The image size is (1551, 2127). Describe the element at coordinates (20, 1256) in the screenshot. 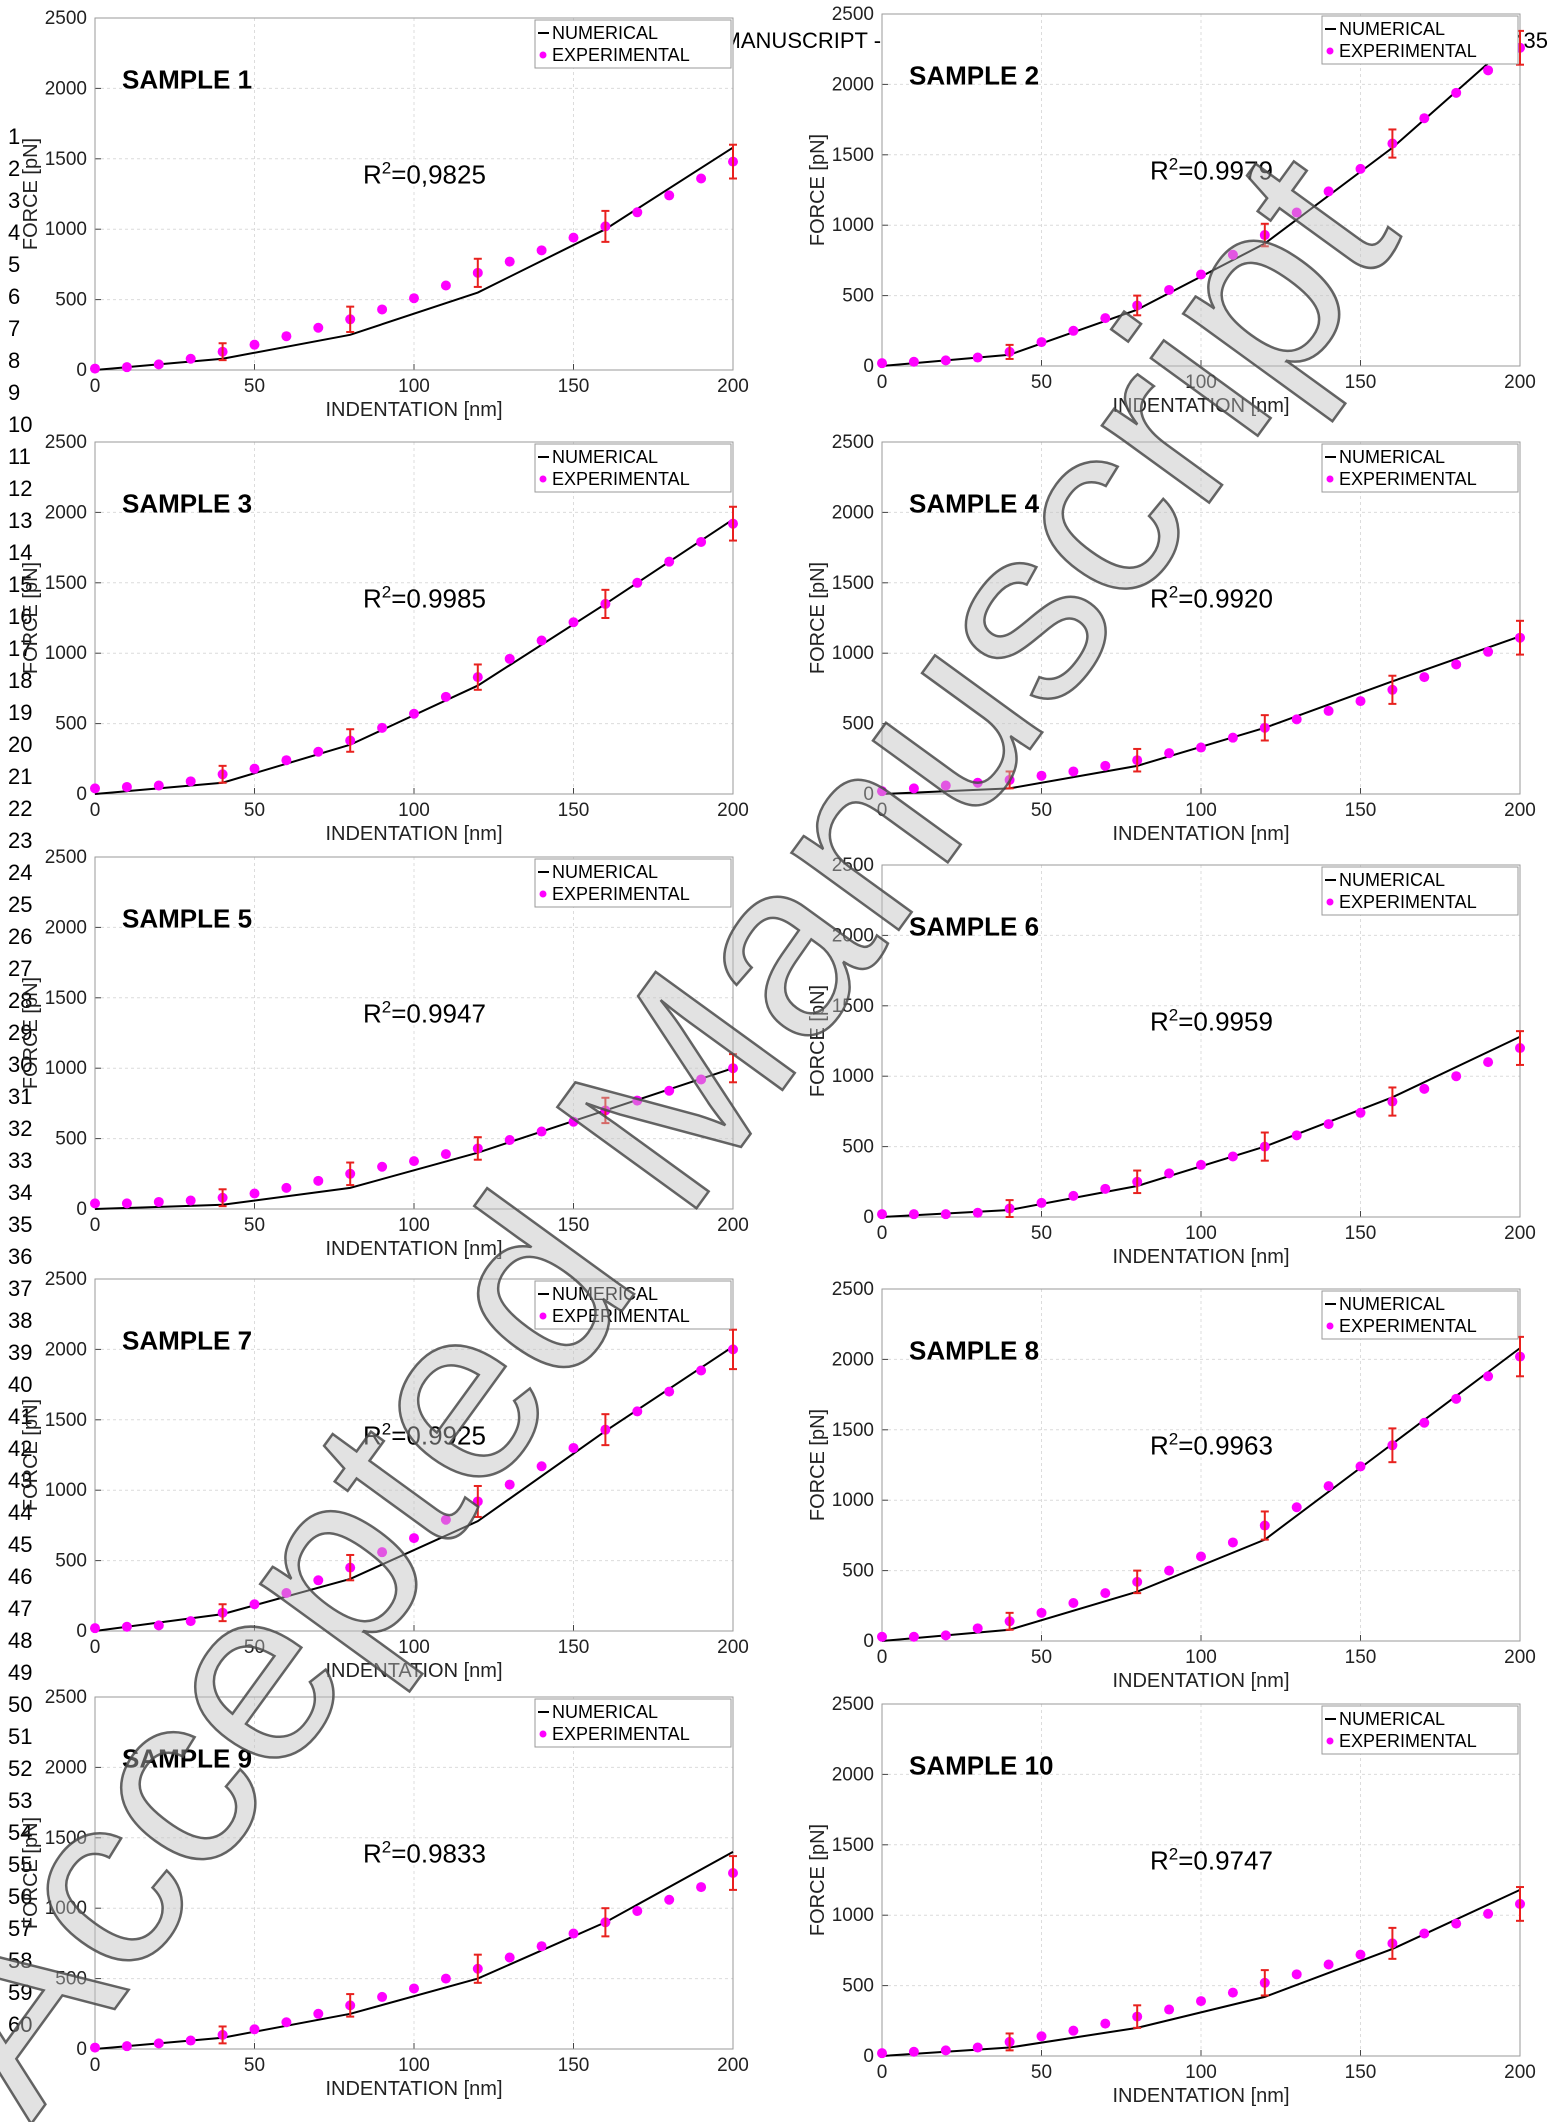

I see `line-number: 36` at that location.